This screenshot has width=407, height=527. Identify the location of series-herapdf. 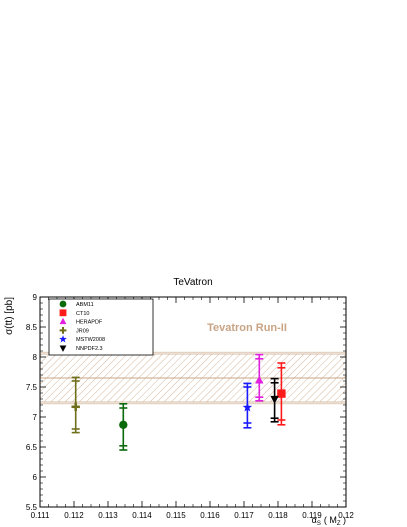
(259, 377).